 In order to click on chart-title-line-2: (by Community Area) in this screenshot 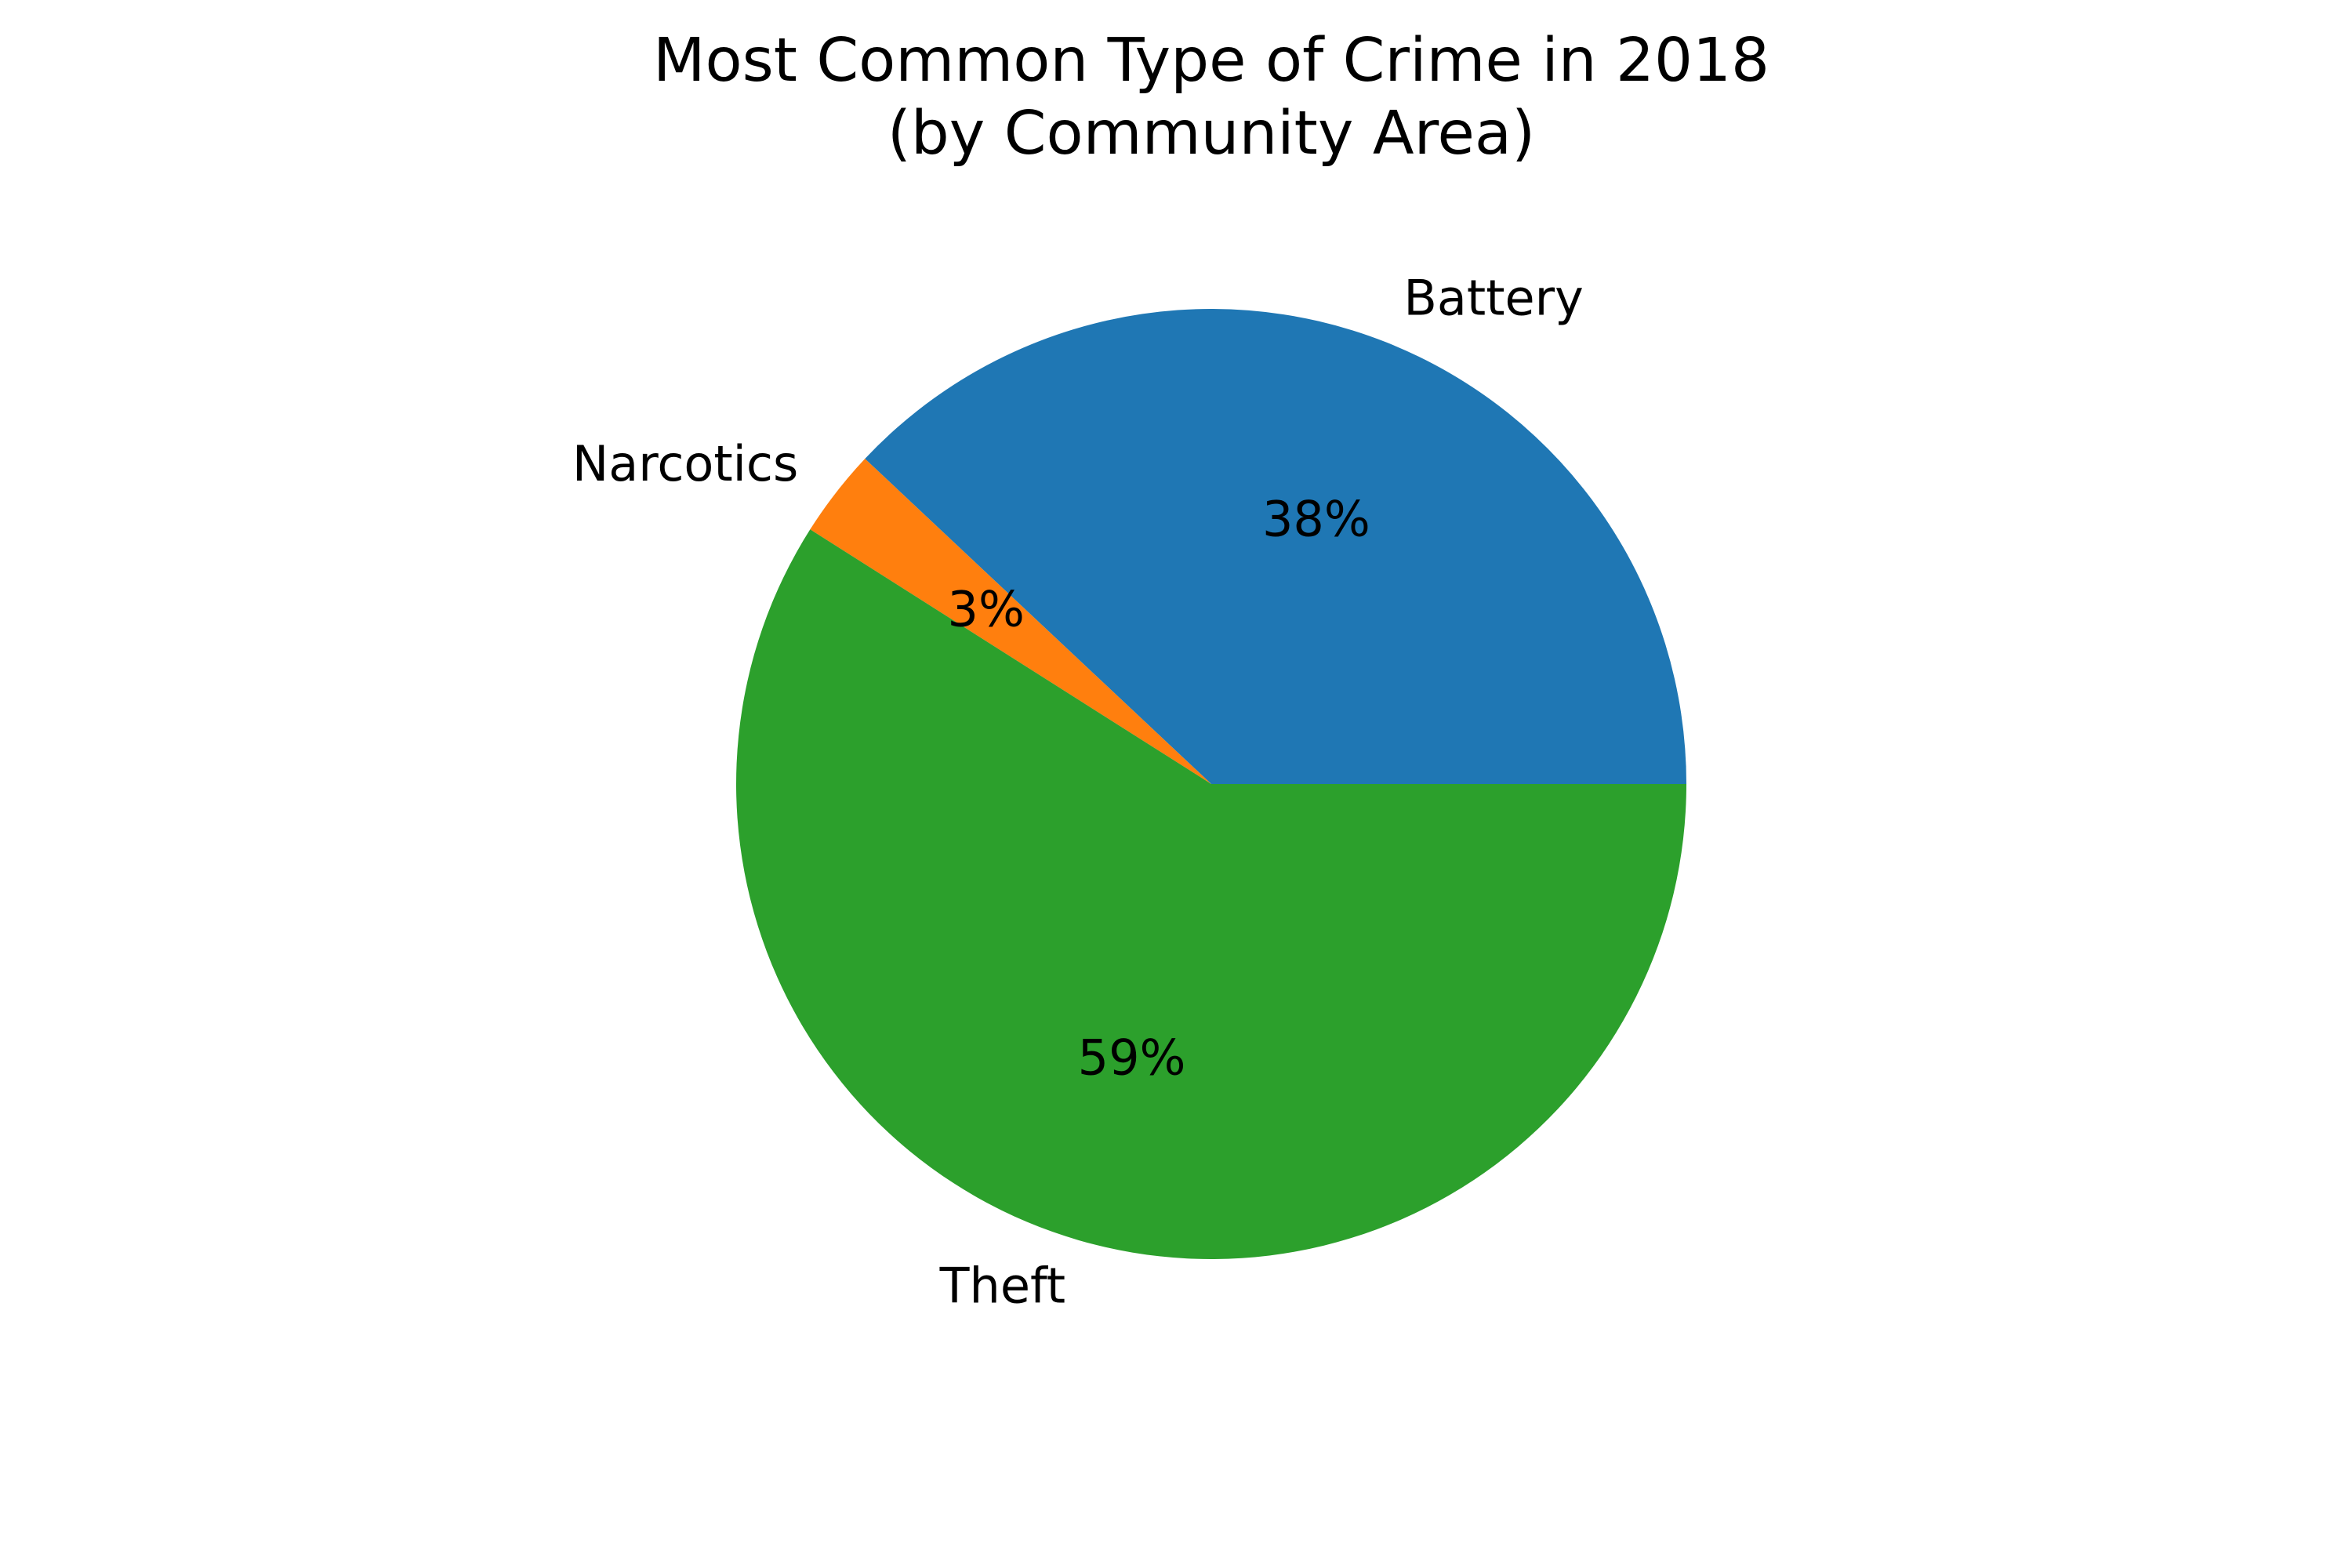, I will do `click(1211, 134)`.